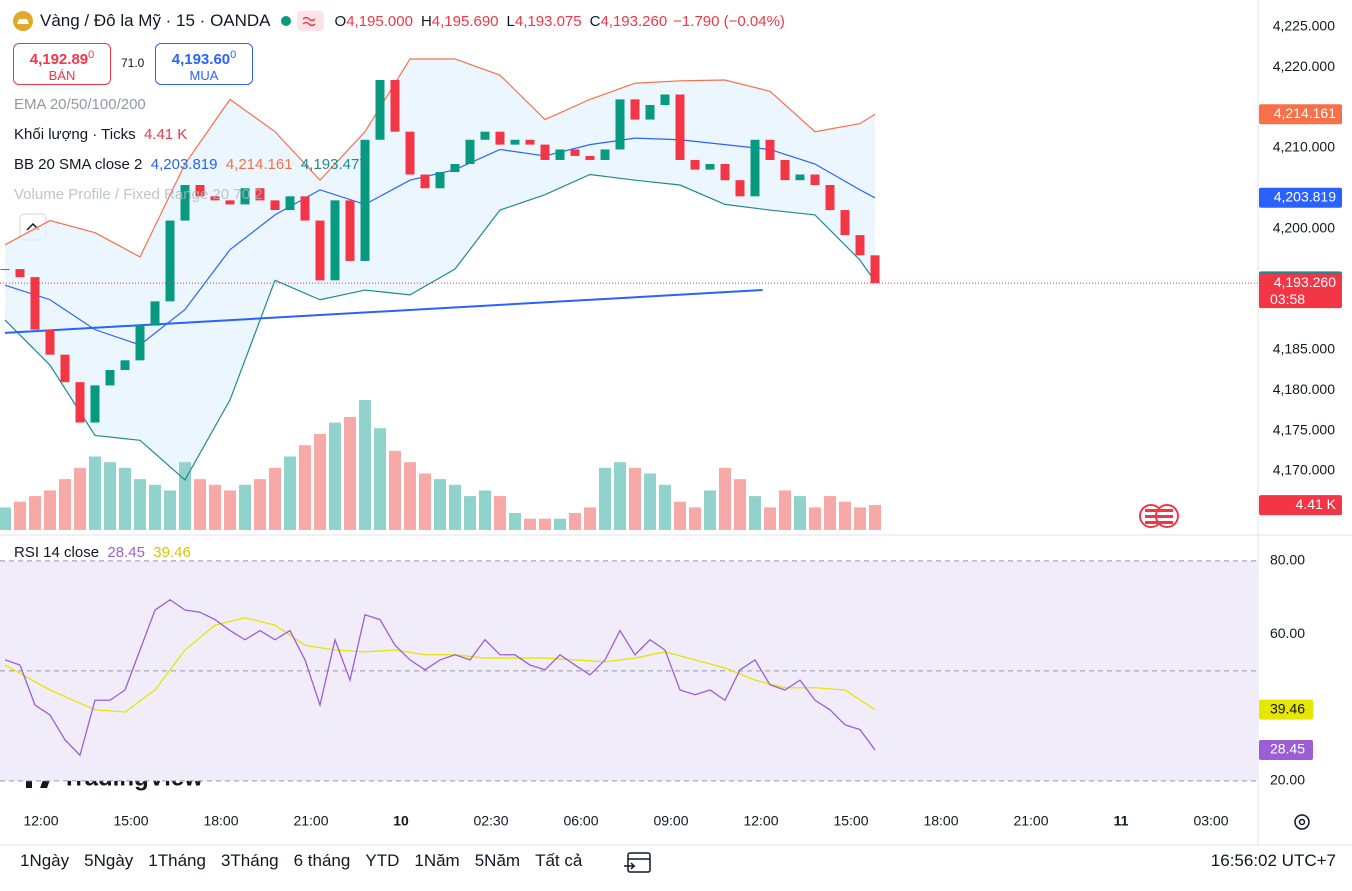  What do you see at coordinates (1287, 780) in the screenshot?
I see `rsi-tick-label: 20.00` at bounding box center [1287, 780].